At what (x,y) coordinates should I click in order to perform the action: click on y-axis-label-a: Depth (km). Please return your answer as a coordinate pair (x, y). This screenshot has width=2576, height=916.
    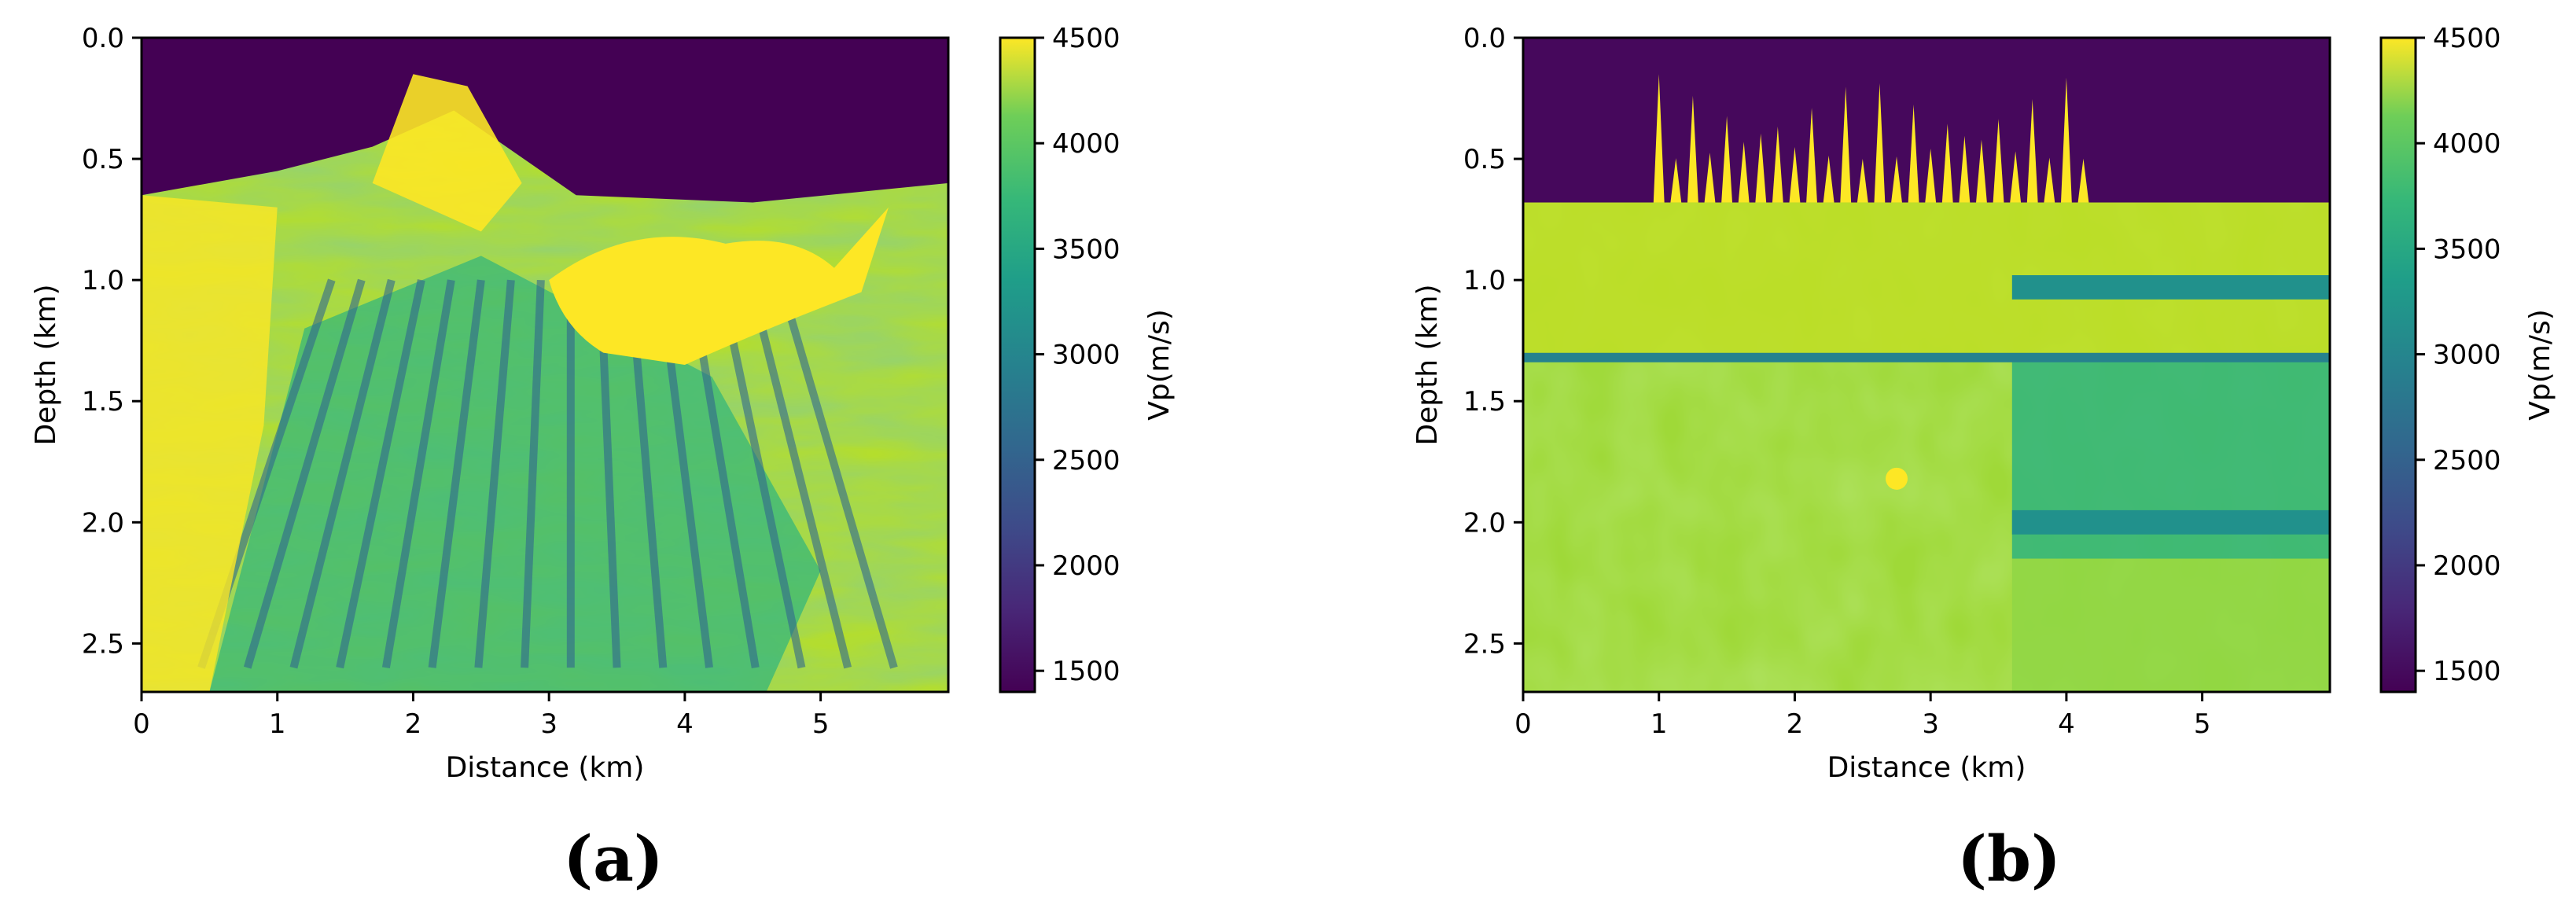
    Looking at the image, I should click on (46, 364).